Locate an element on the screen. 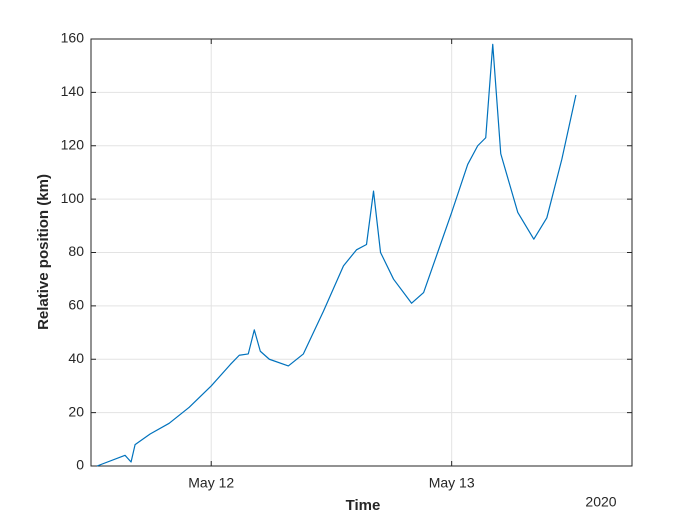 The image size is (700, 530). x-year-label: 2020 is located at coordinates (600, 502).